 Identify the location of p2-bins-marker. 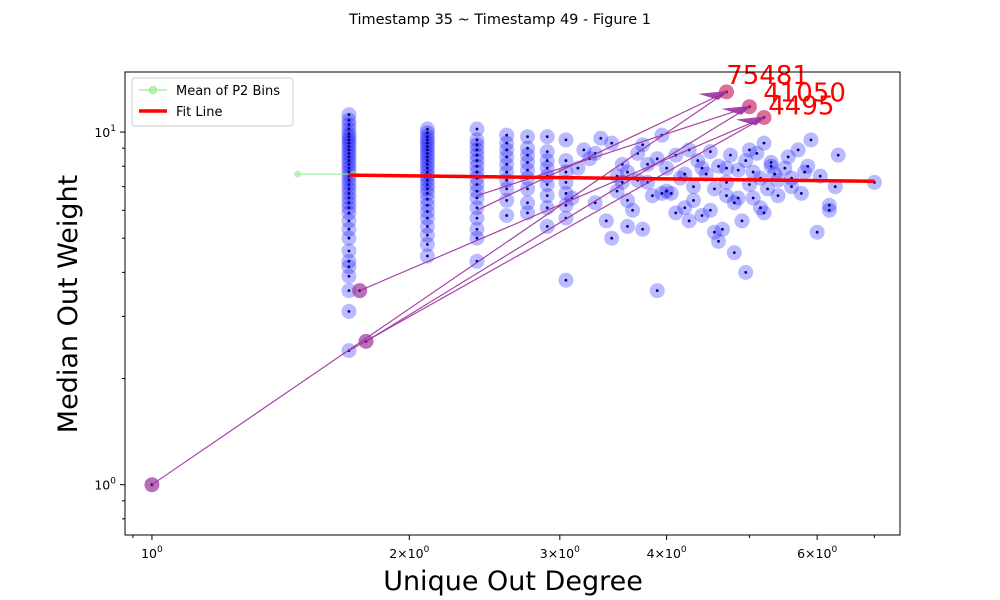
(297, 174).